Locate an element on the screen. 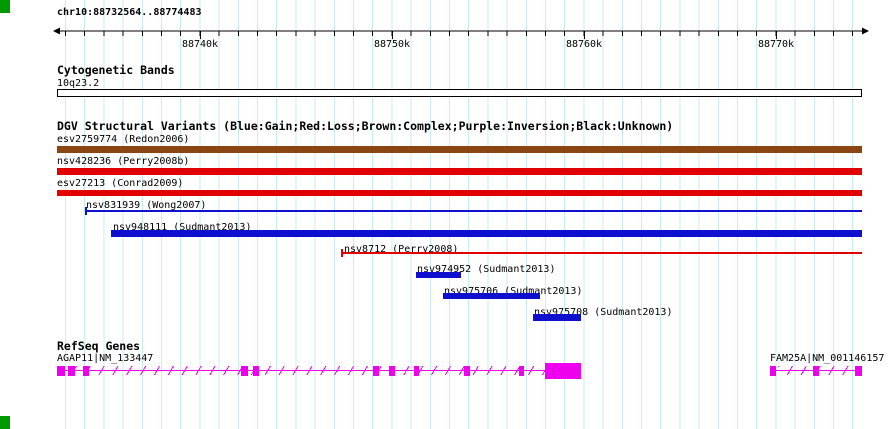 The height and width of the screenshot is (429, 890). region-position-label: chr10:88732564..88774483 is located at coordinates (129, 12).